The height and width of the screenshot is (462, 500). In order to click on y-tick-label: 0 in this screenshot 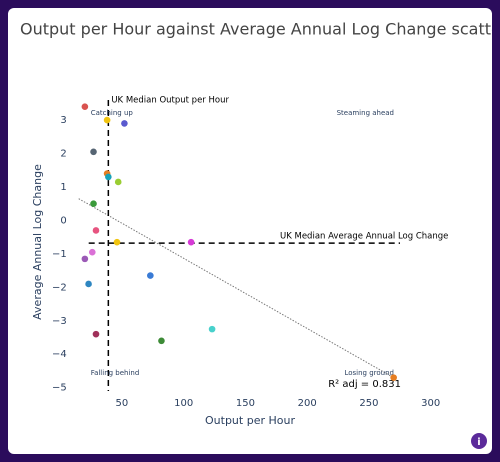, I will do `click(63, 220)`.